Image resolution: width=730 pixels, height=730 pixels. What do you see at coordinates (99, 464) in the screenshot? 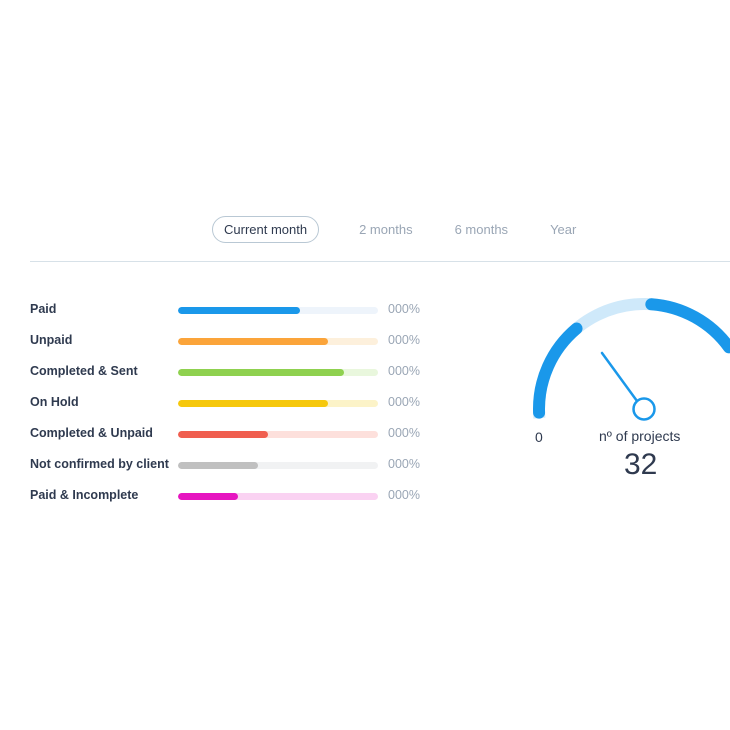
I see `status-label: Not confirmed by client` at bounding box center [99, 464].